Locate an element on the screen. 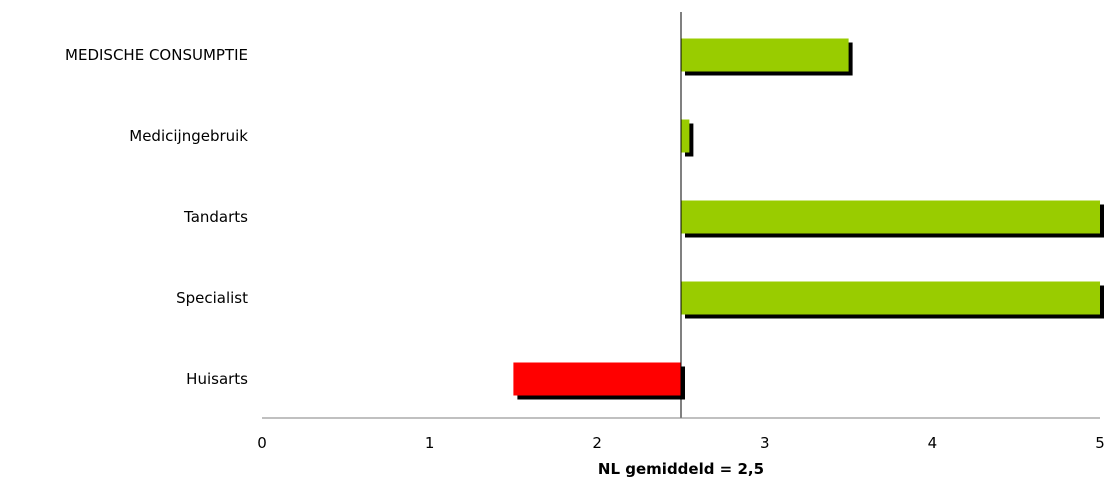 The width and height of the screenshot is (1120, 492). x-tick-label: 1 is located at coordinates (430, 443).